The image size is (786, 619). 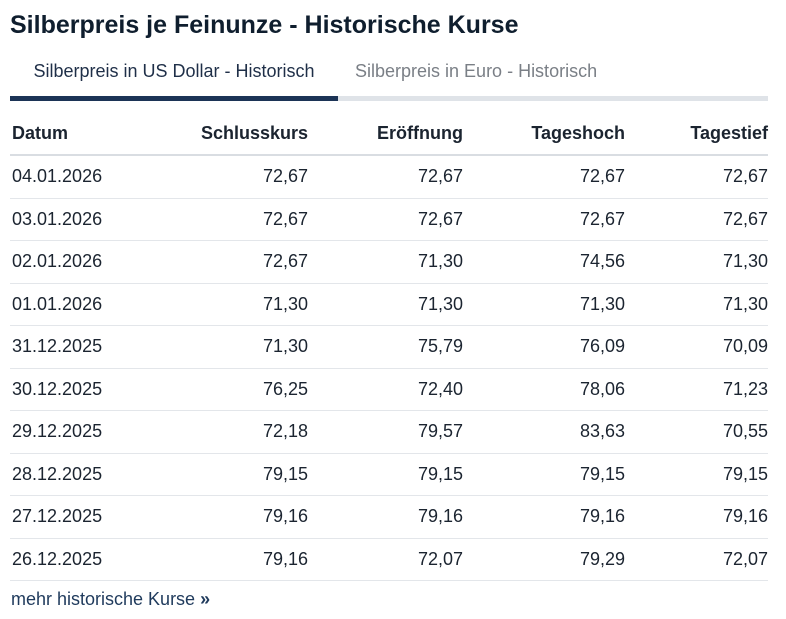 What do you see at coordinates (385, 389) in the screenshot?
I see `cell-open: 72,40` at bounding box center [385, 389].